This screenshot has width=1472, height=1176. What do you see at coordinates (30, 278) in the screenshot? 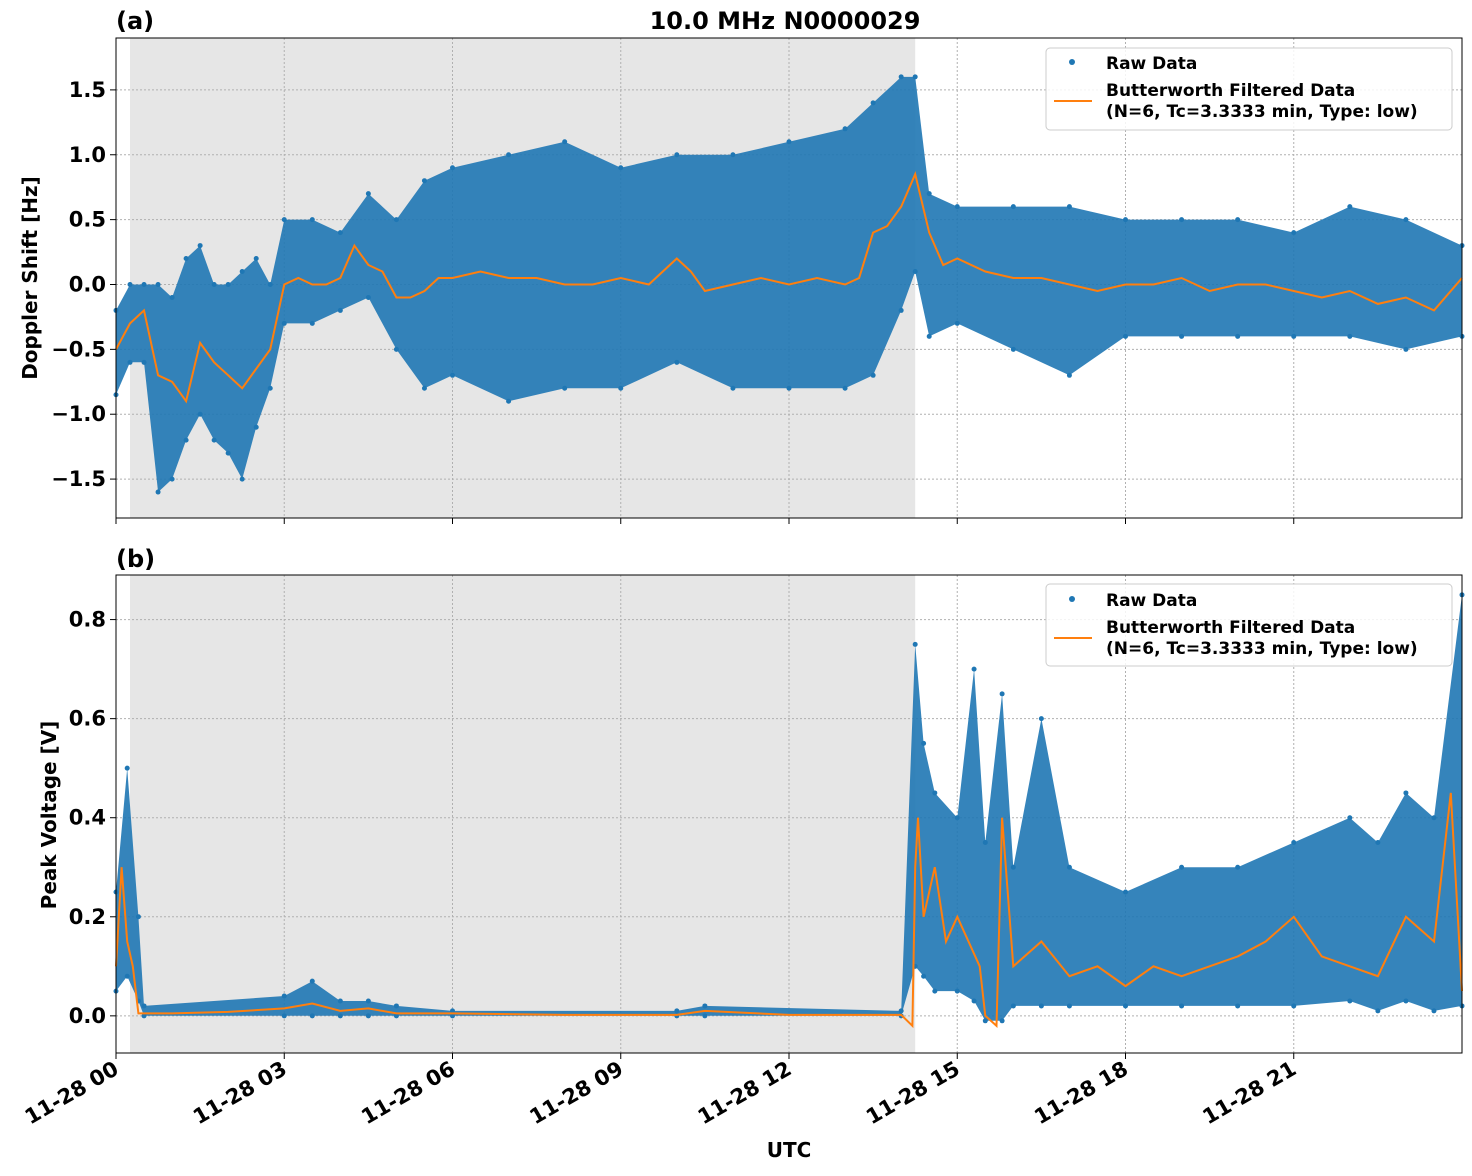
I see `panel-a-ylabel: Doppler Shift [Hz]` at bounding box center [30, 278].